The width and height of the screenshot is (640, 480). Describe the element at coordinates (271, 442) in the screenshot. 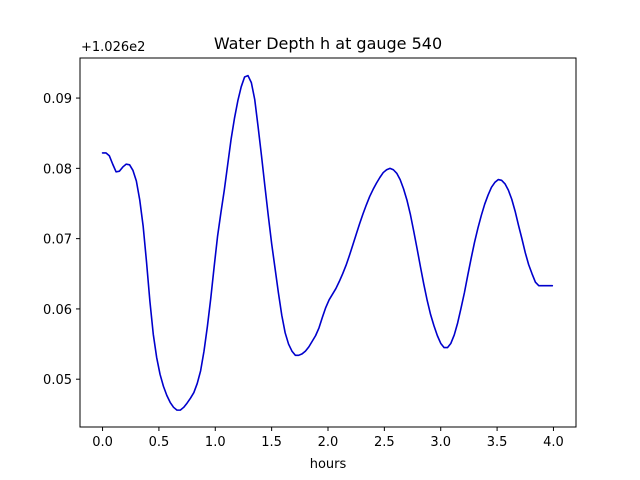

I see `x-tick-label: 1.5` at that location.